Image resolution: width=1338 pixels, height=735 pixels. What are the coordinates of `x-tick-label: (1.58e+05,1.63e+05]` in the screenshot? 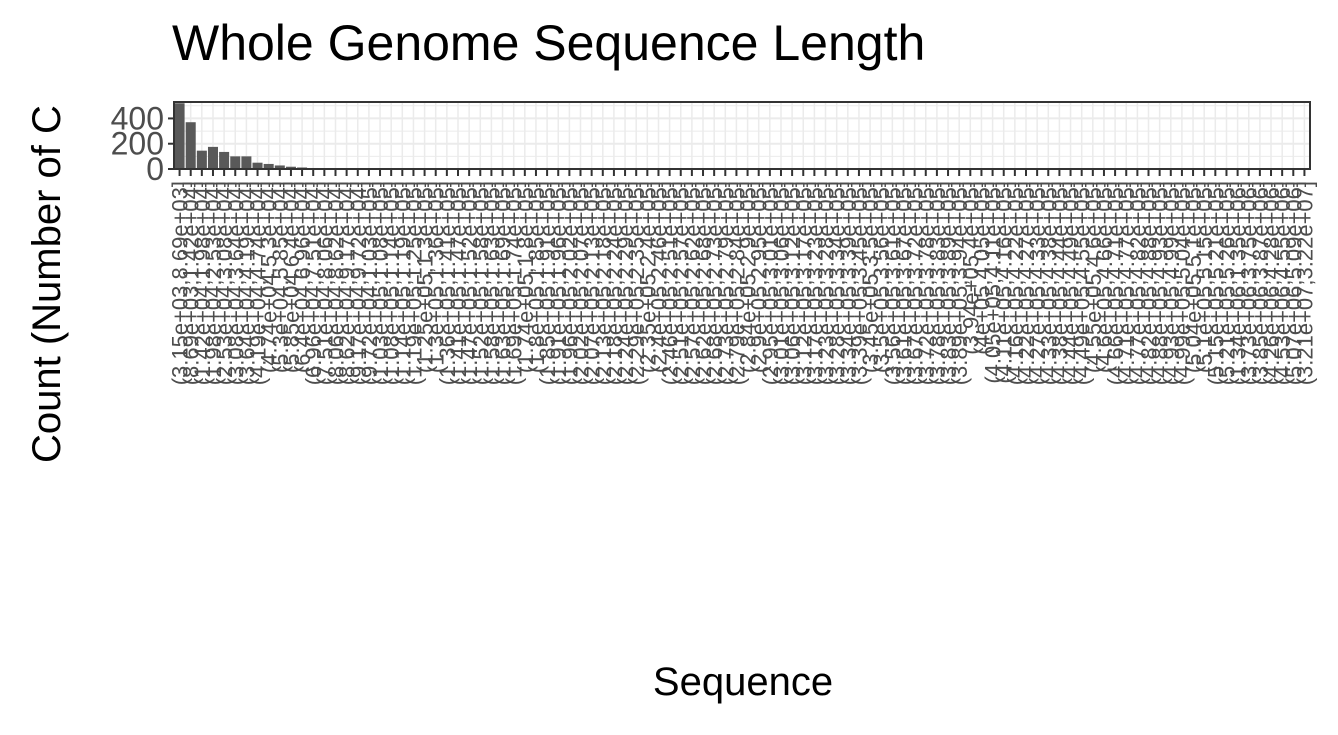 It's located at (491, 283).